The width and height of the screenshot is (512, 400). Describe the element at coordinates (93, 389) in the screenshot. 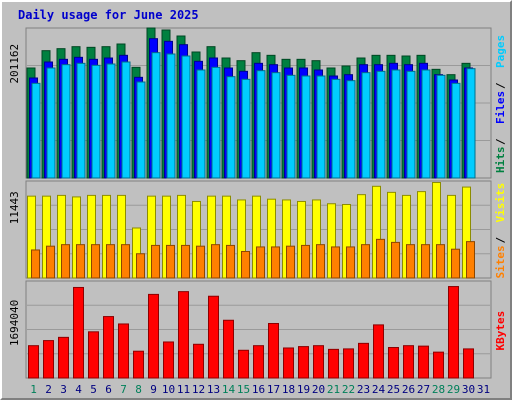

I see `x-tick-label-5: 5` at that location.